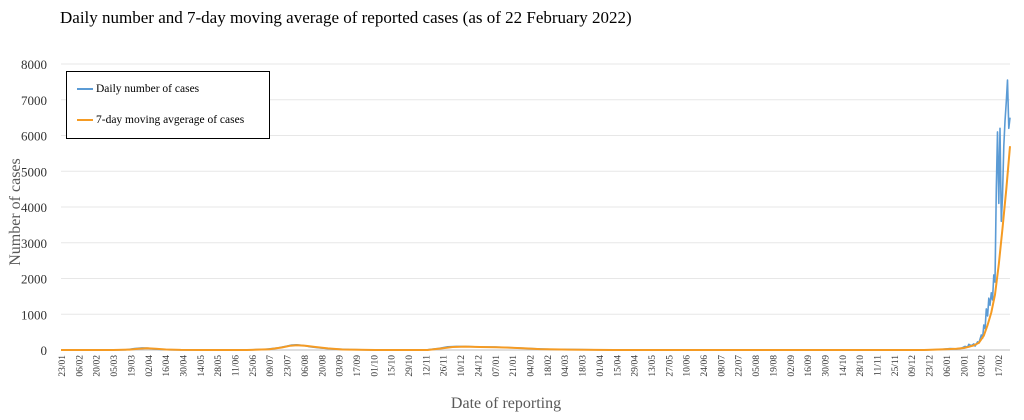 The height and width of the screenshot is (420, 1024). Describe the element at coordinates (549, 366) in the screenshot. I see `x-tick-label: 18/02` at that location.